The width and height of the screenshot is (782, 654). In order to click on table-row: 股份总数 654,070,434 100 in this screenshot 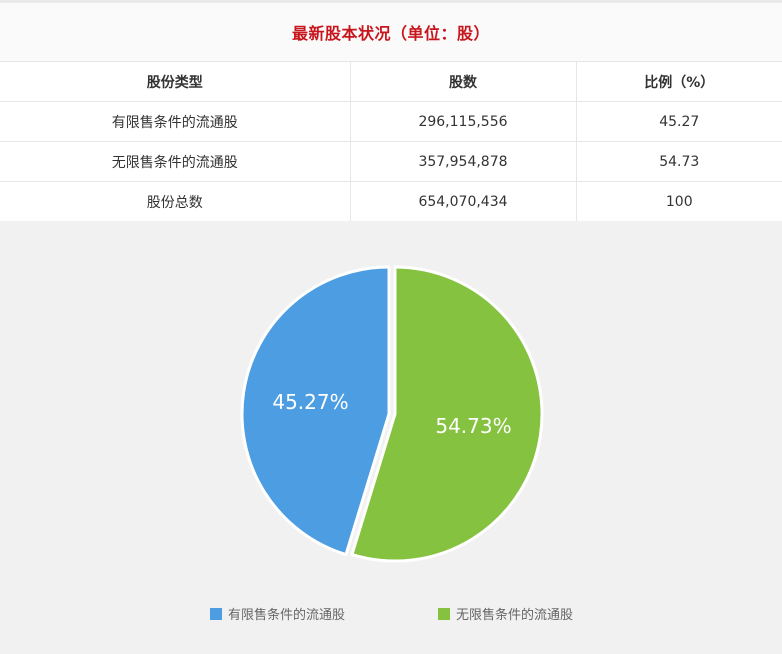, I will do `click(391, 201)`.